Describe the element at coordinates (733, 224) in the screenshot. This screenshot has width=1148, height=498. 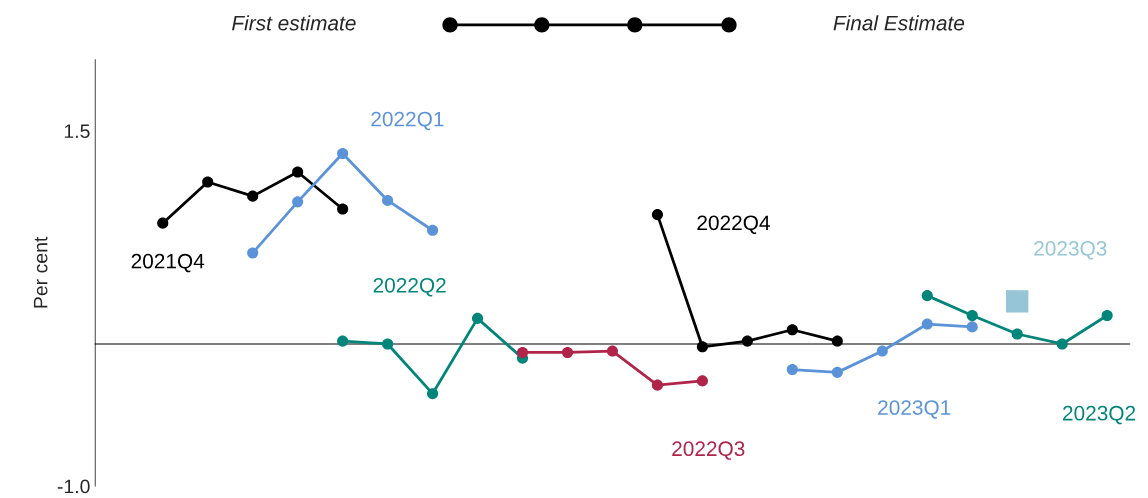
I see `series-label: 2022Q4` at that location.